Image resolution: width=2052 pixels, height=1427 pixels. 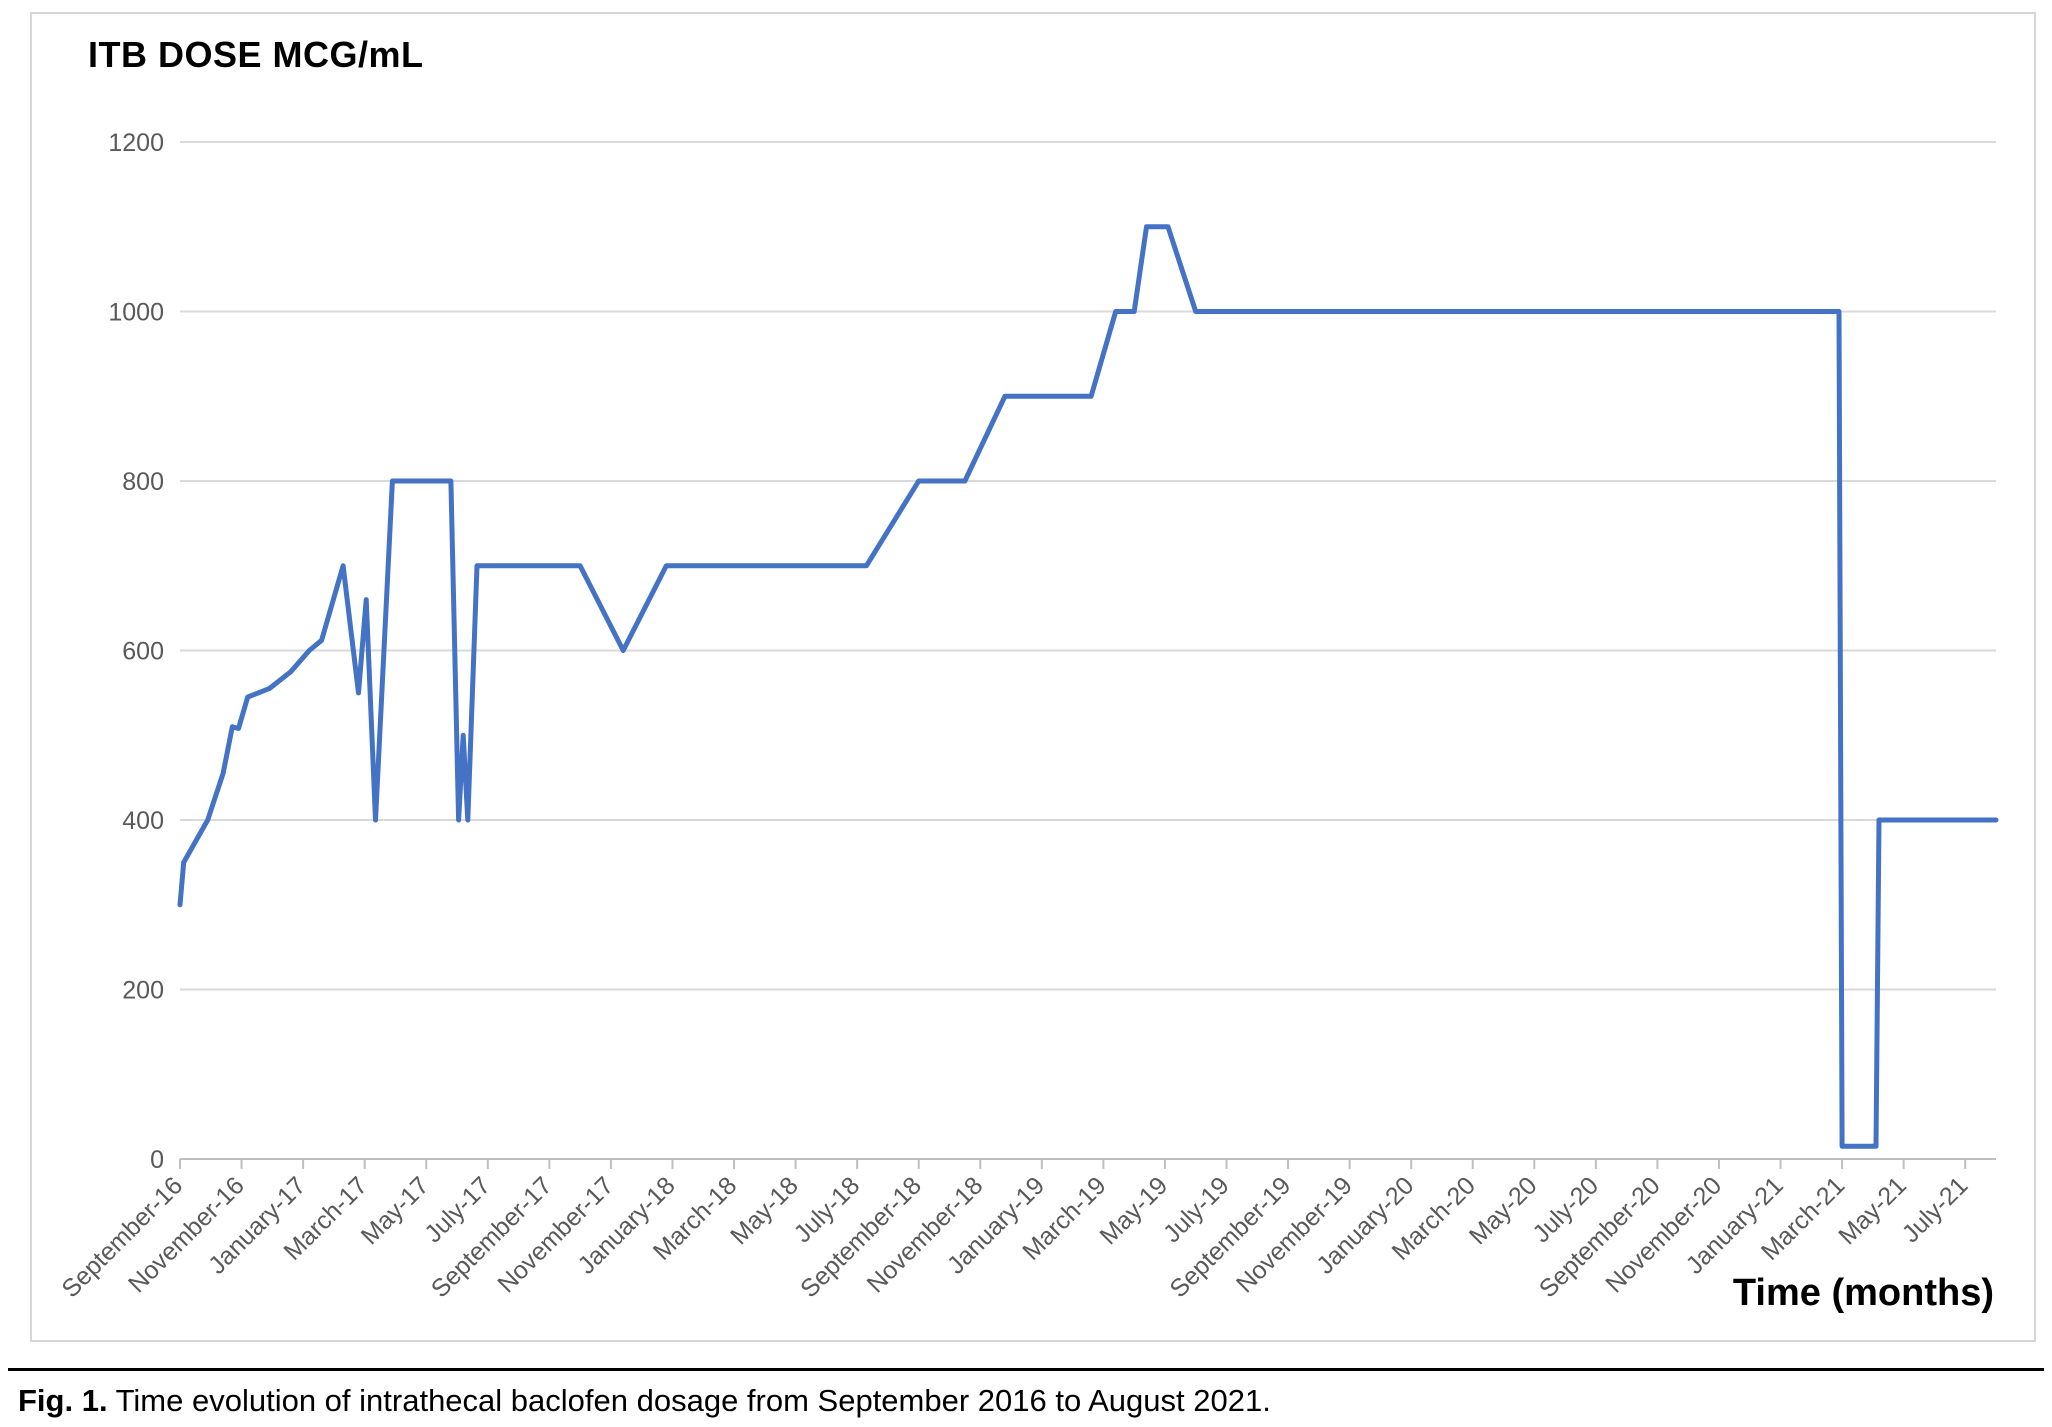 What do you see at coordinates (143, 821) in the screenshot?
I see `y-tick-label: 400` at bounding box center [143, 821].